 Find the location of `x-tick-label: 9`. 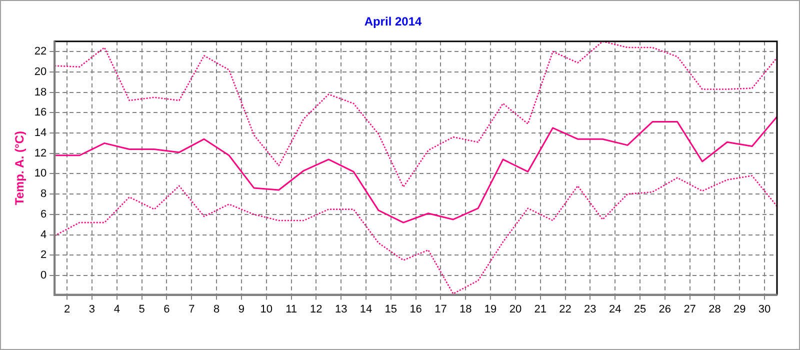

x-tick-label: 9 is located at coordinates (241, 309).